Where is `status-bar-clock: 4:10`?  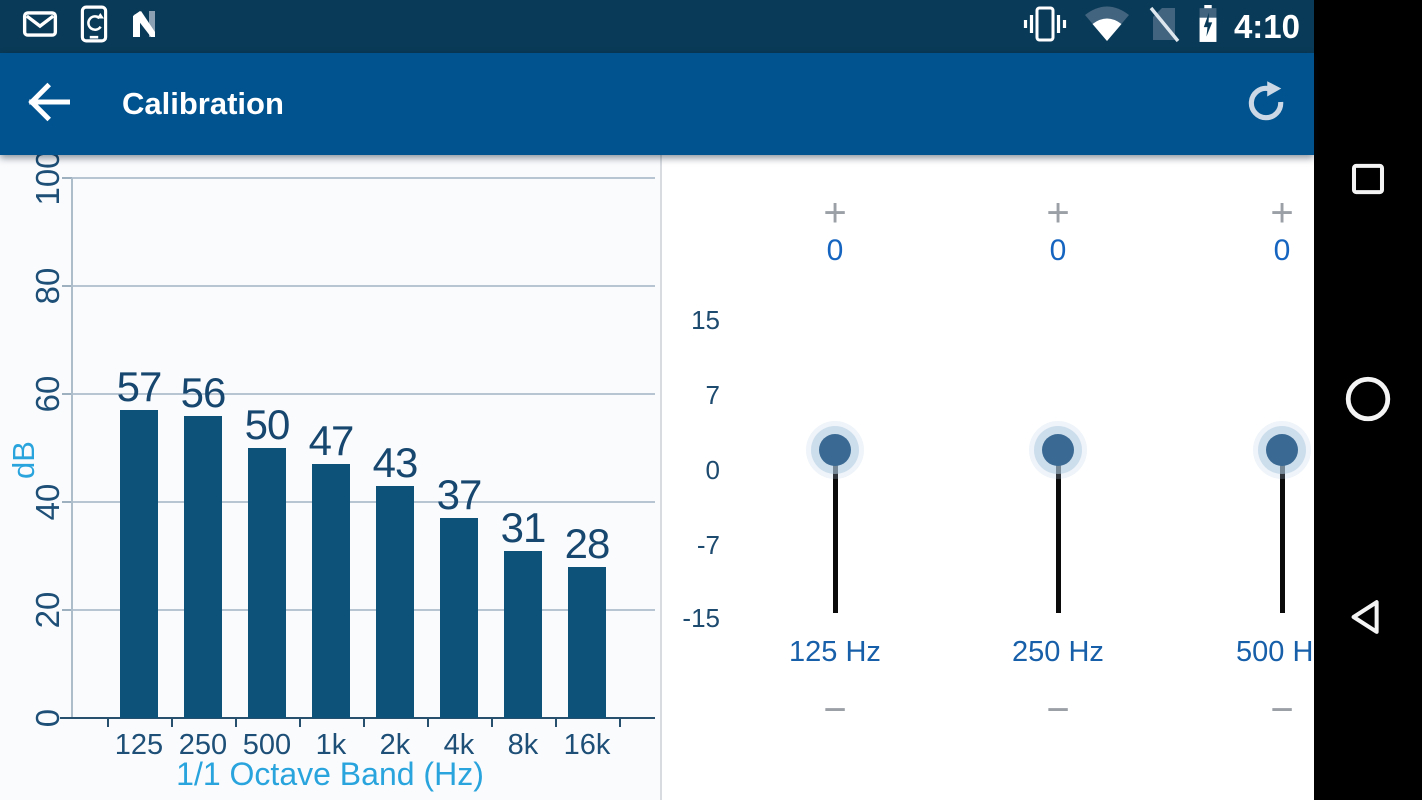 status-bar-clock: 4:10 is located at coordinates (1266, 26).